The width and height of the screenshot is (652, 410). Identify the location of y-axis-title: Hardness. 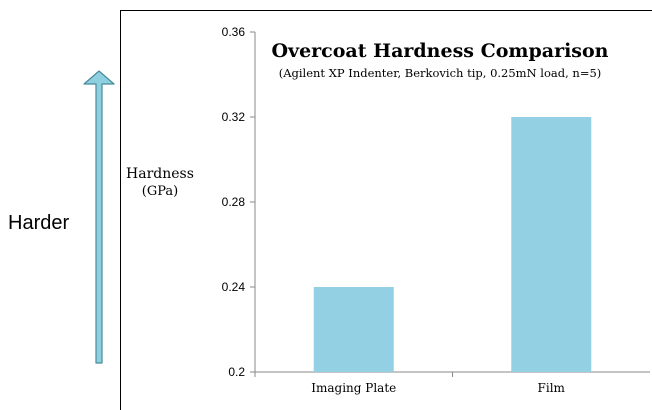
(160, 174).